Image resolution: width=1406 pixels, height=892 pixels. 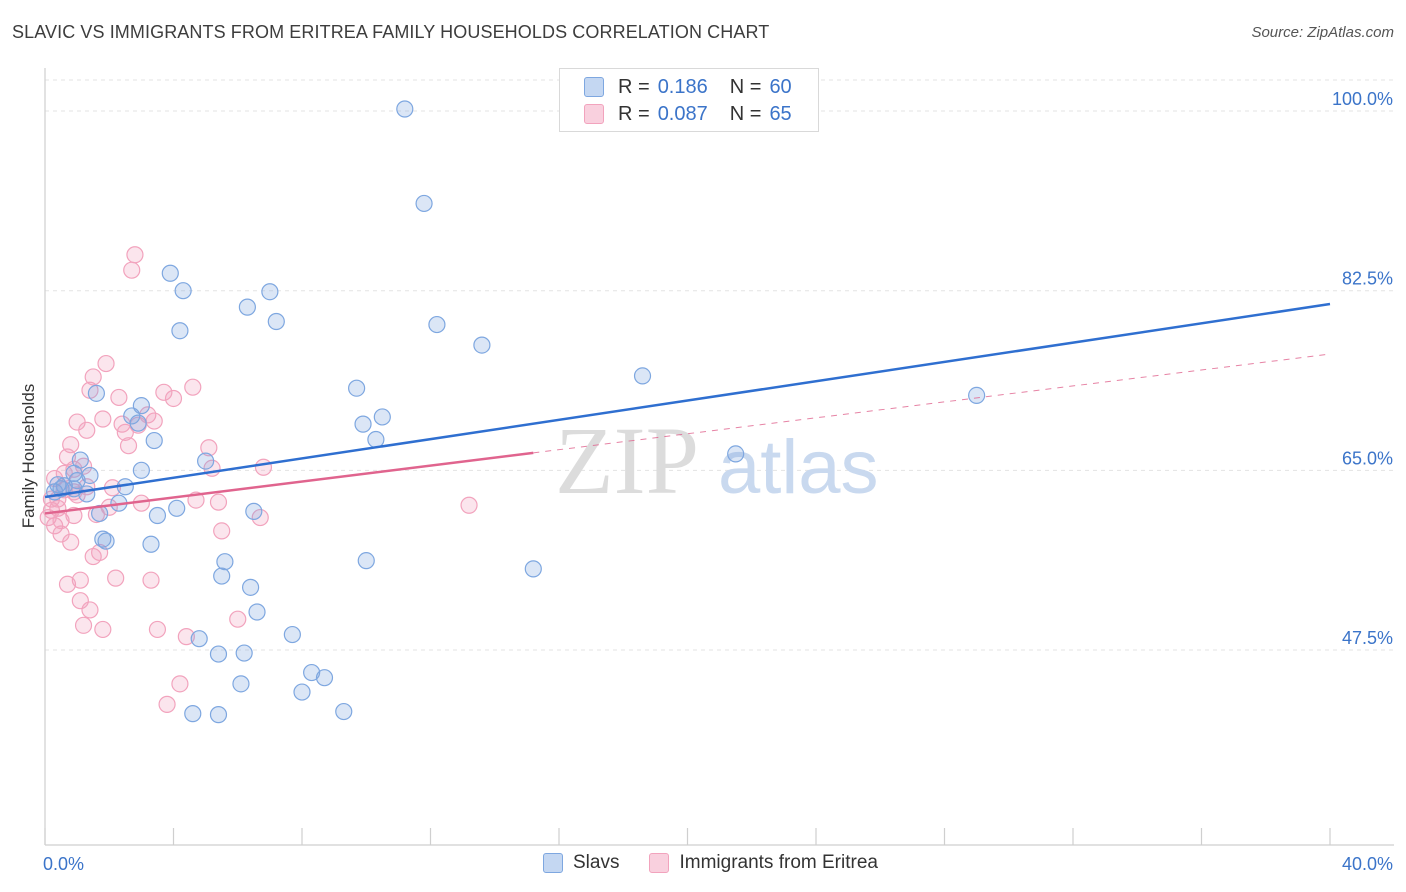 I want to click on source-label: Source: ZipAtlas.com, so click(x=1322, y=32).